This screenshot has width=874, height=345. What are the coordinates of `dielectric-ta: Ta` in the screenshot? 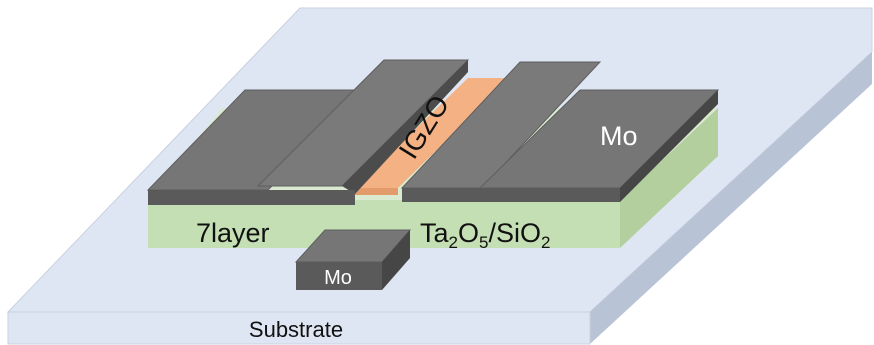 It's located at (435, 233).